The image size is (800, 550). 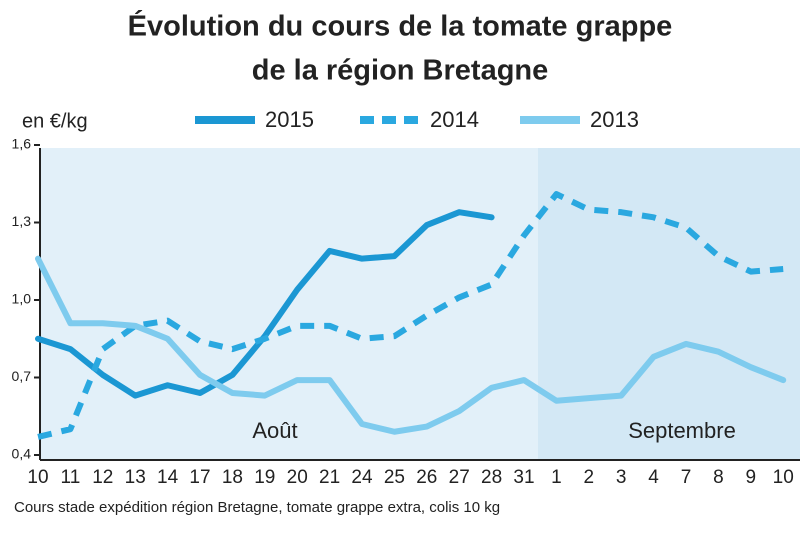 I want to click on legend-label: 2014, so click(x=454, y=119).